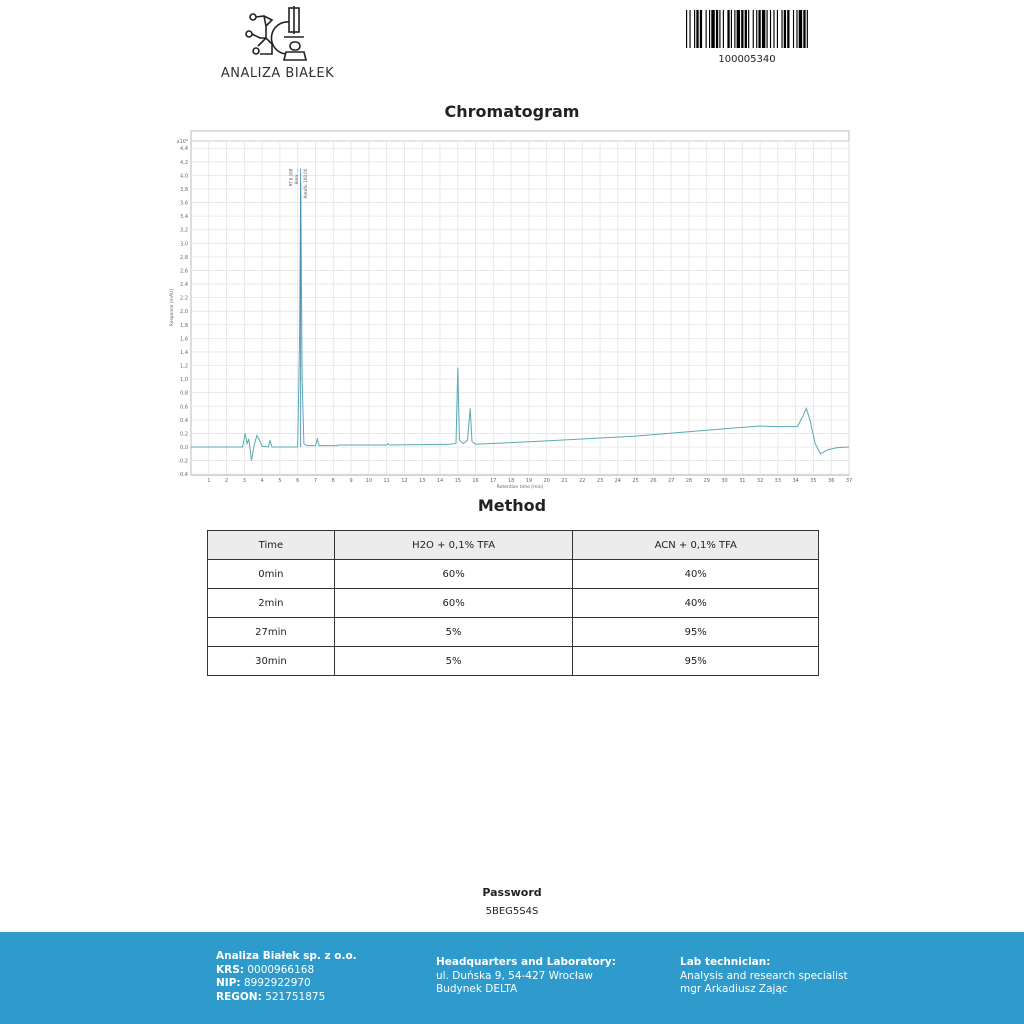 The image size is (1024, 1024). I want to click on chart-title: Chromatogram, so click(512, 111).